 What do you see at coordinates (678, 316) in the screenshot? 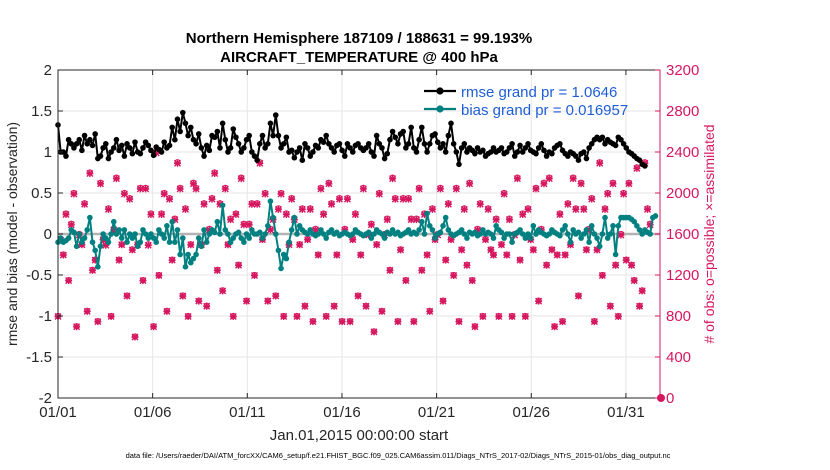
I see `right-y-tick-label: 800` at bounding box center [678, 316].